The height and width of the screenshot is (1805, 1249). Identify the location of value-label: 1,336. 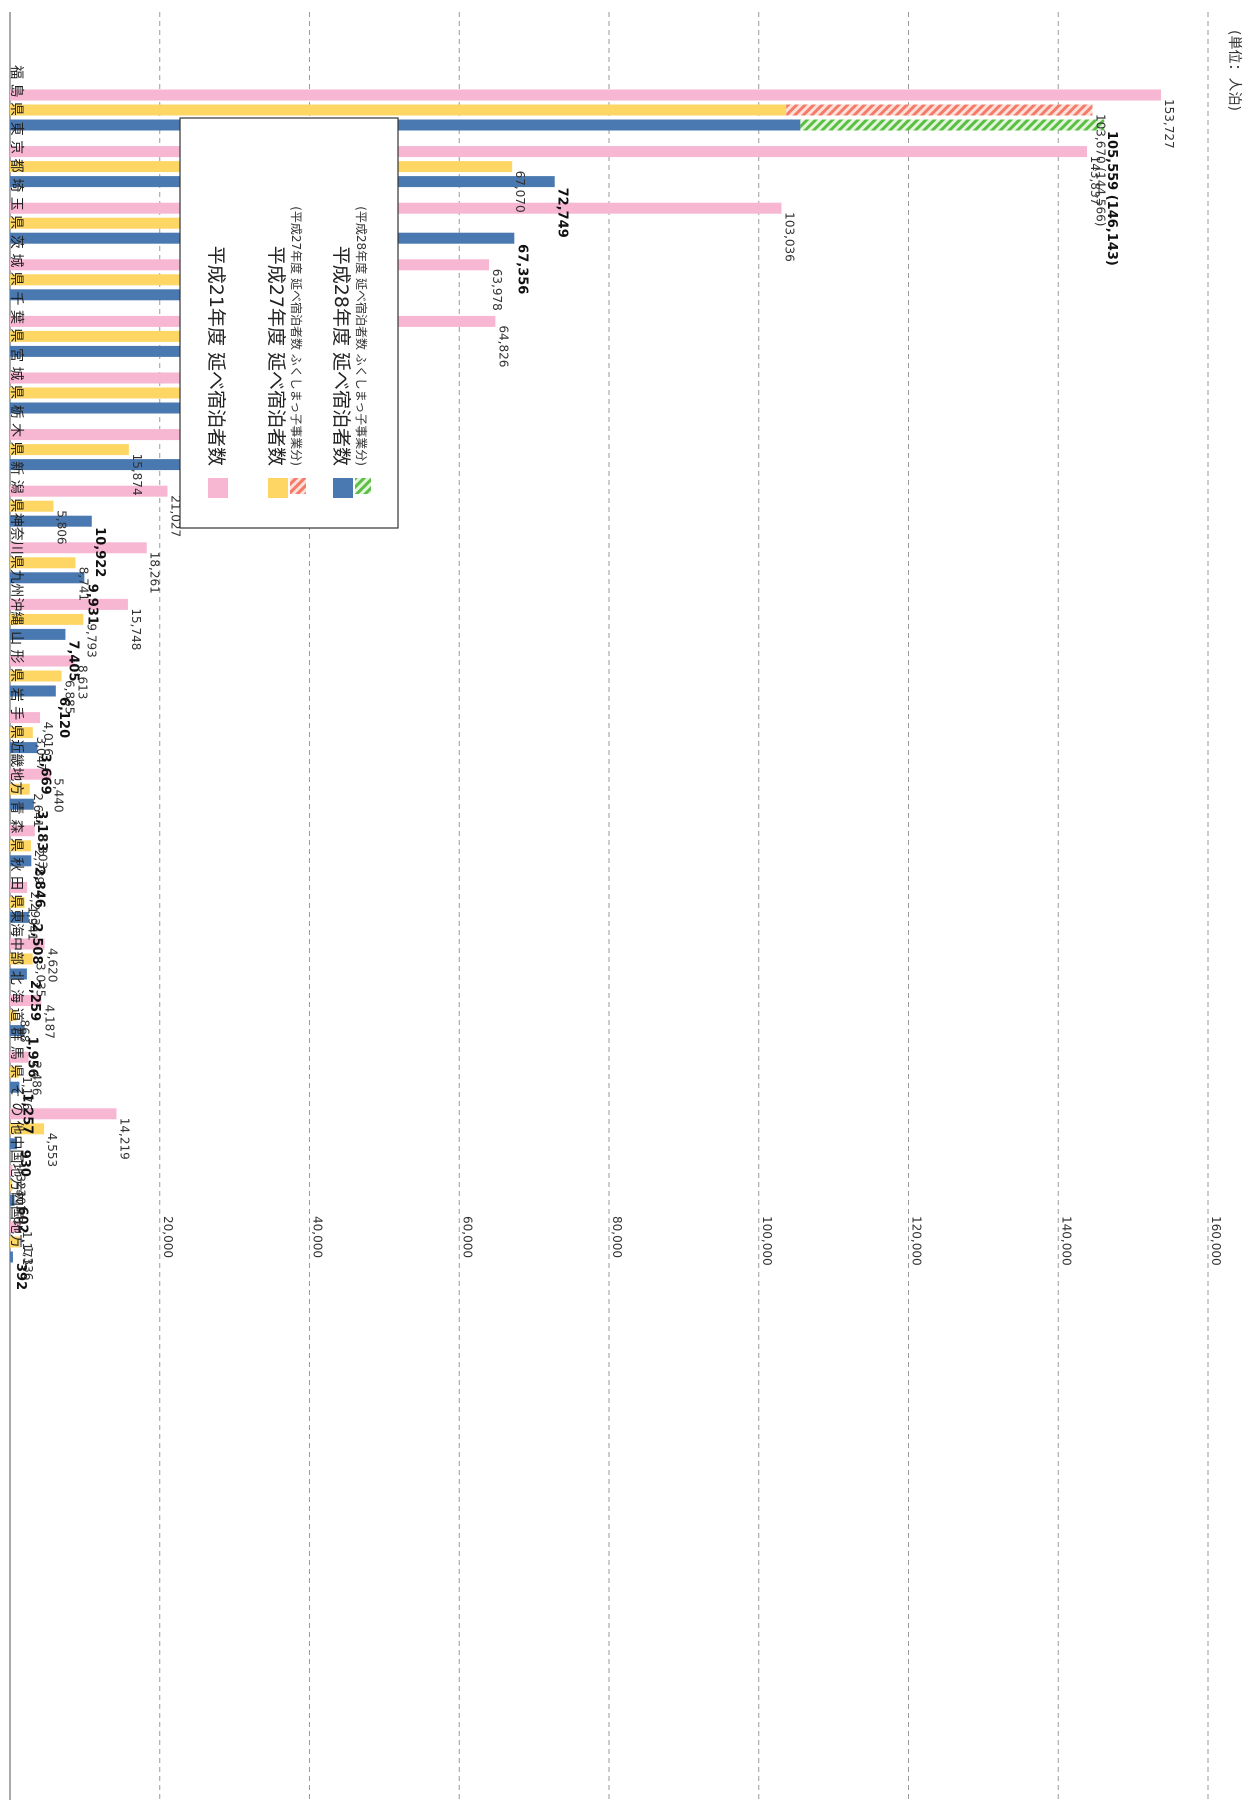
(28, 1263).